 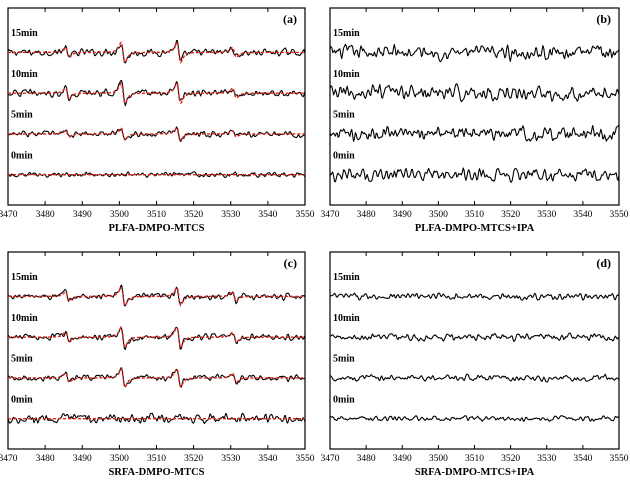 I want to click on panel-label: (d), so click(x=603, y=263).